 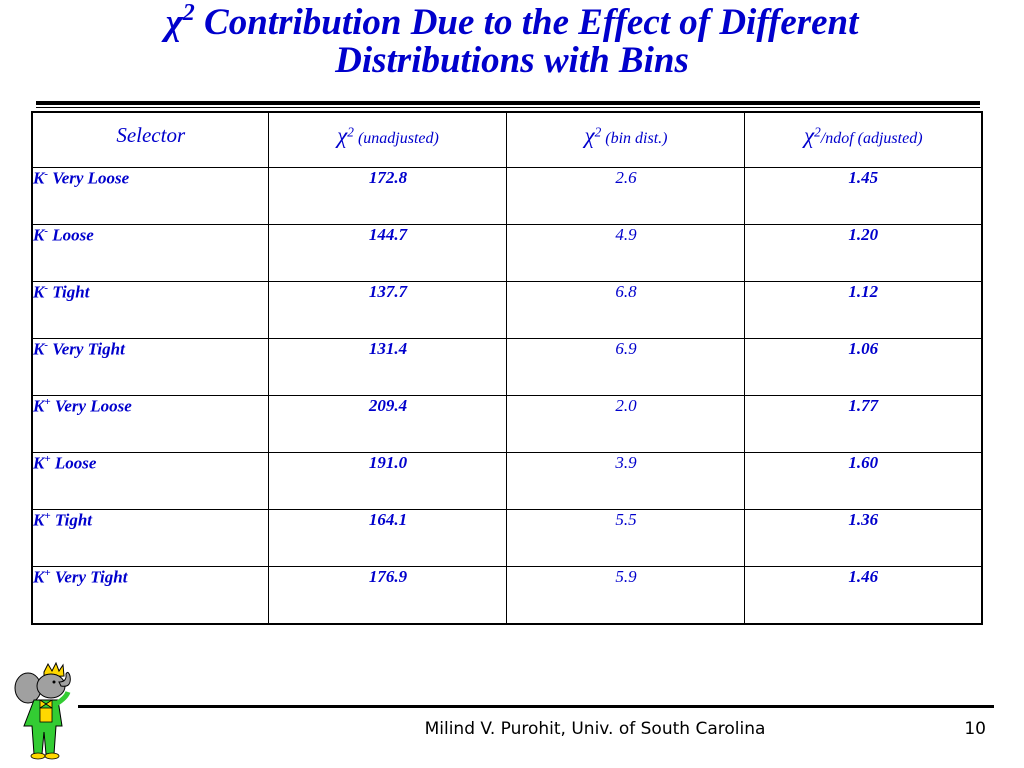 I want to click on selector-cell: K+ Tight, so click(x=150, y=537).